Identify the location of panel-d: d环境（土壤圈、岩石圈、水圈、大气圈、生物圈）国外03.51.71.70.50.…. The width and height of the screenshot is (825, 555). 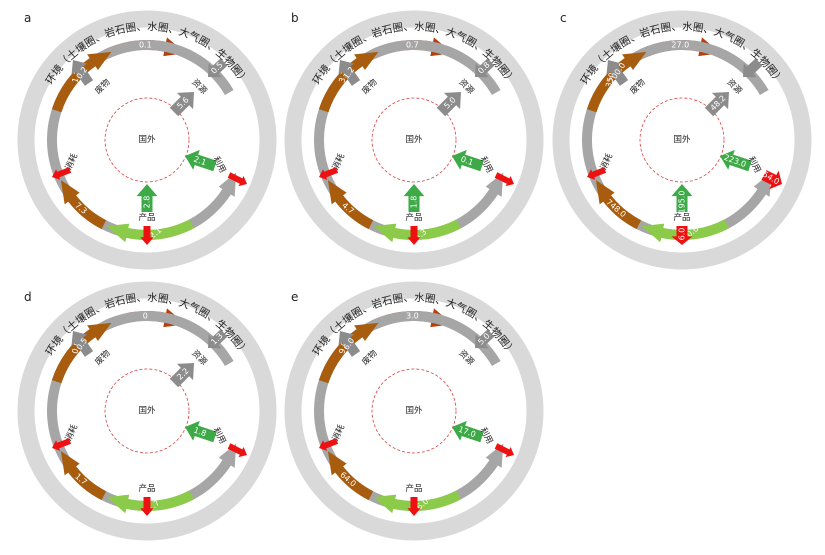
(147, 411).